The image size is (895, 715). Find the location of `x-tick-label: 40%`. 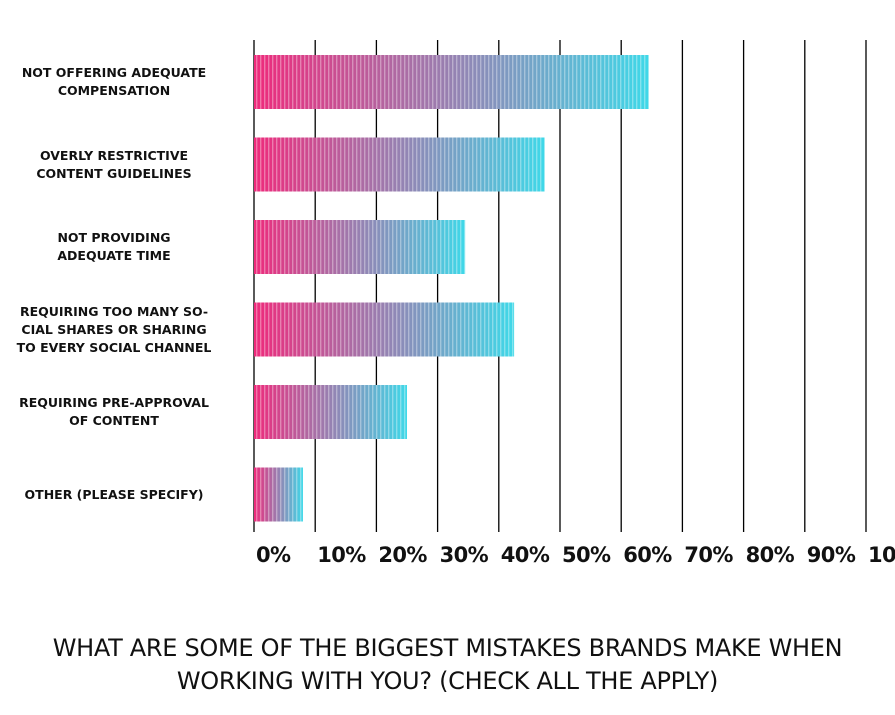

x-tick-label: 40% is located at coordinates (525, 555).